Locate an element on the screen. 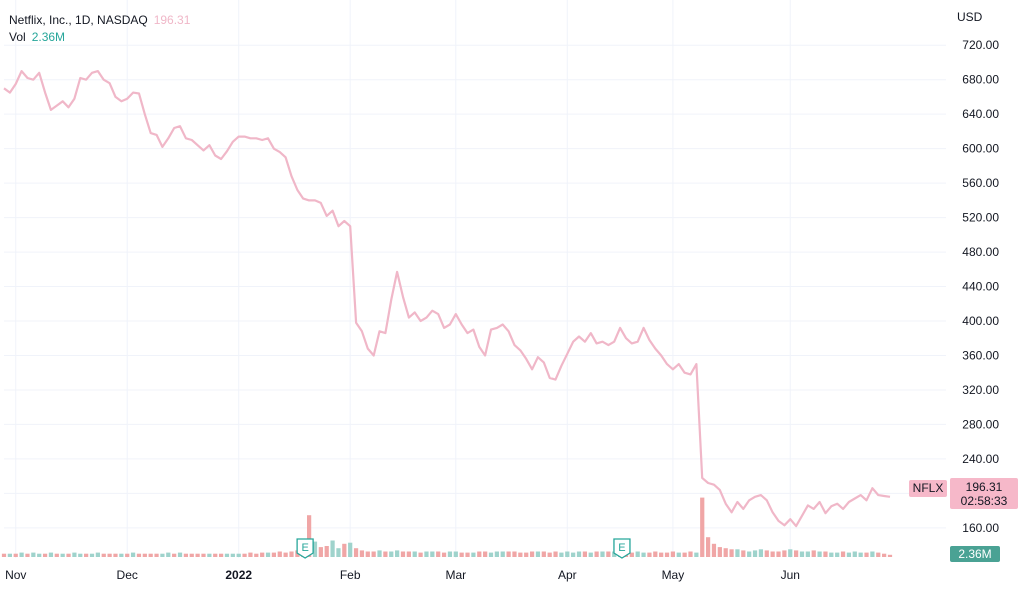 Image resolution: width=1024 pixels, height=592 pixels. x-tick-label-1: Dec is located at coordinates (127, 575).